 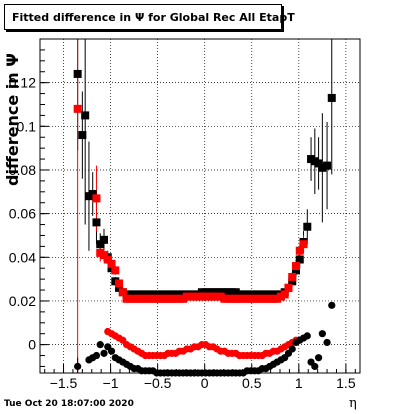 I want to click on x-tick-label: 1, so click(x=299, y=383).